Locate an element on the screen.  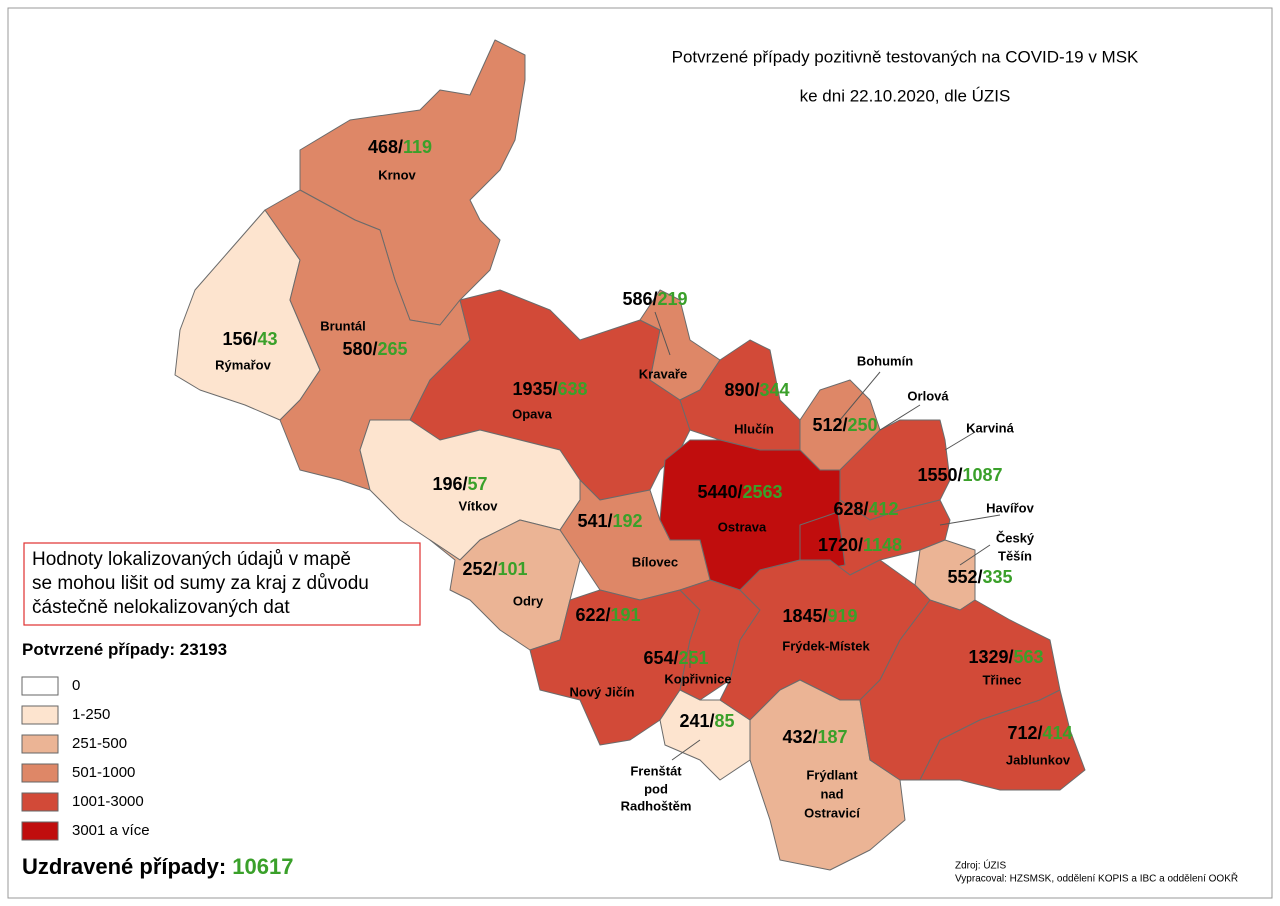
district-name: Orlová is located at coordinates (928, 395).